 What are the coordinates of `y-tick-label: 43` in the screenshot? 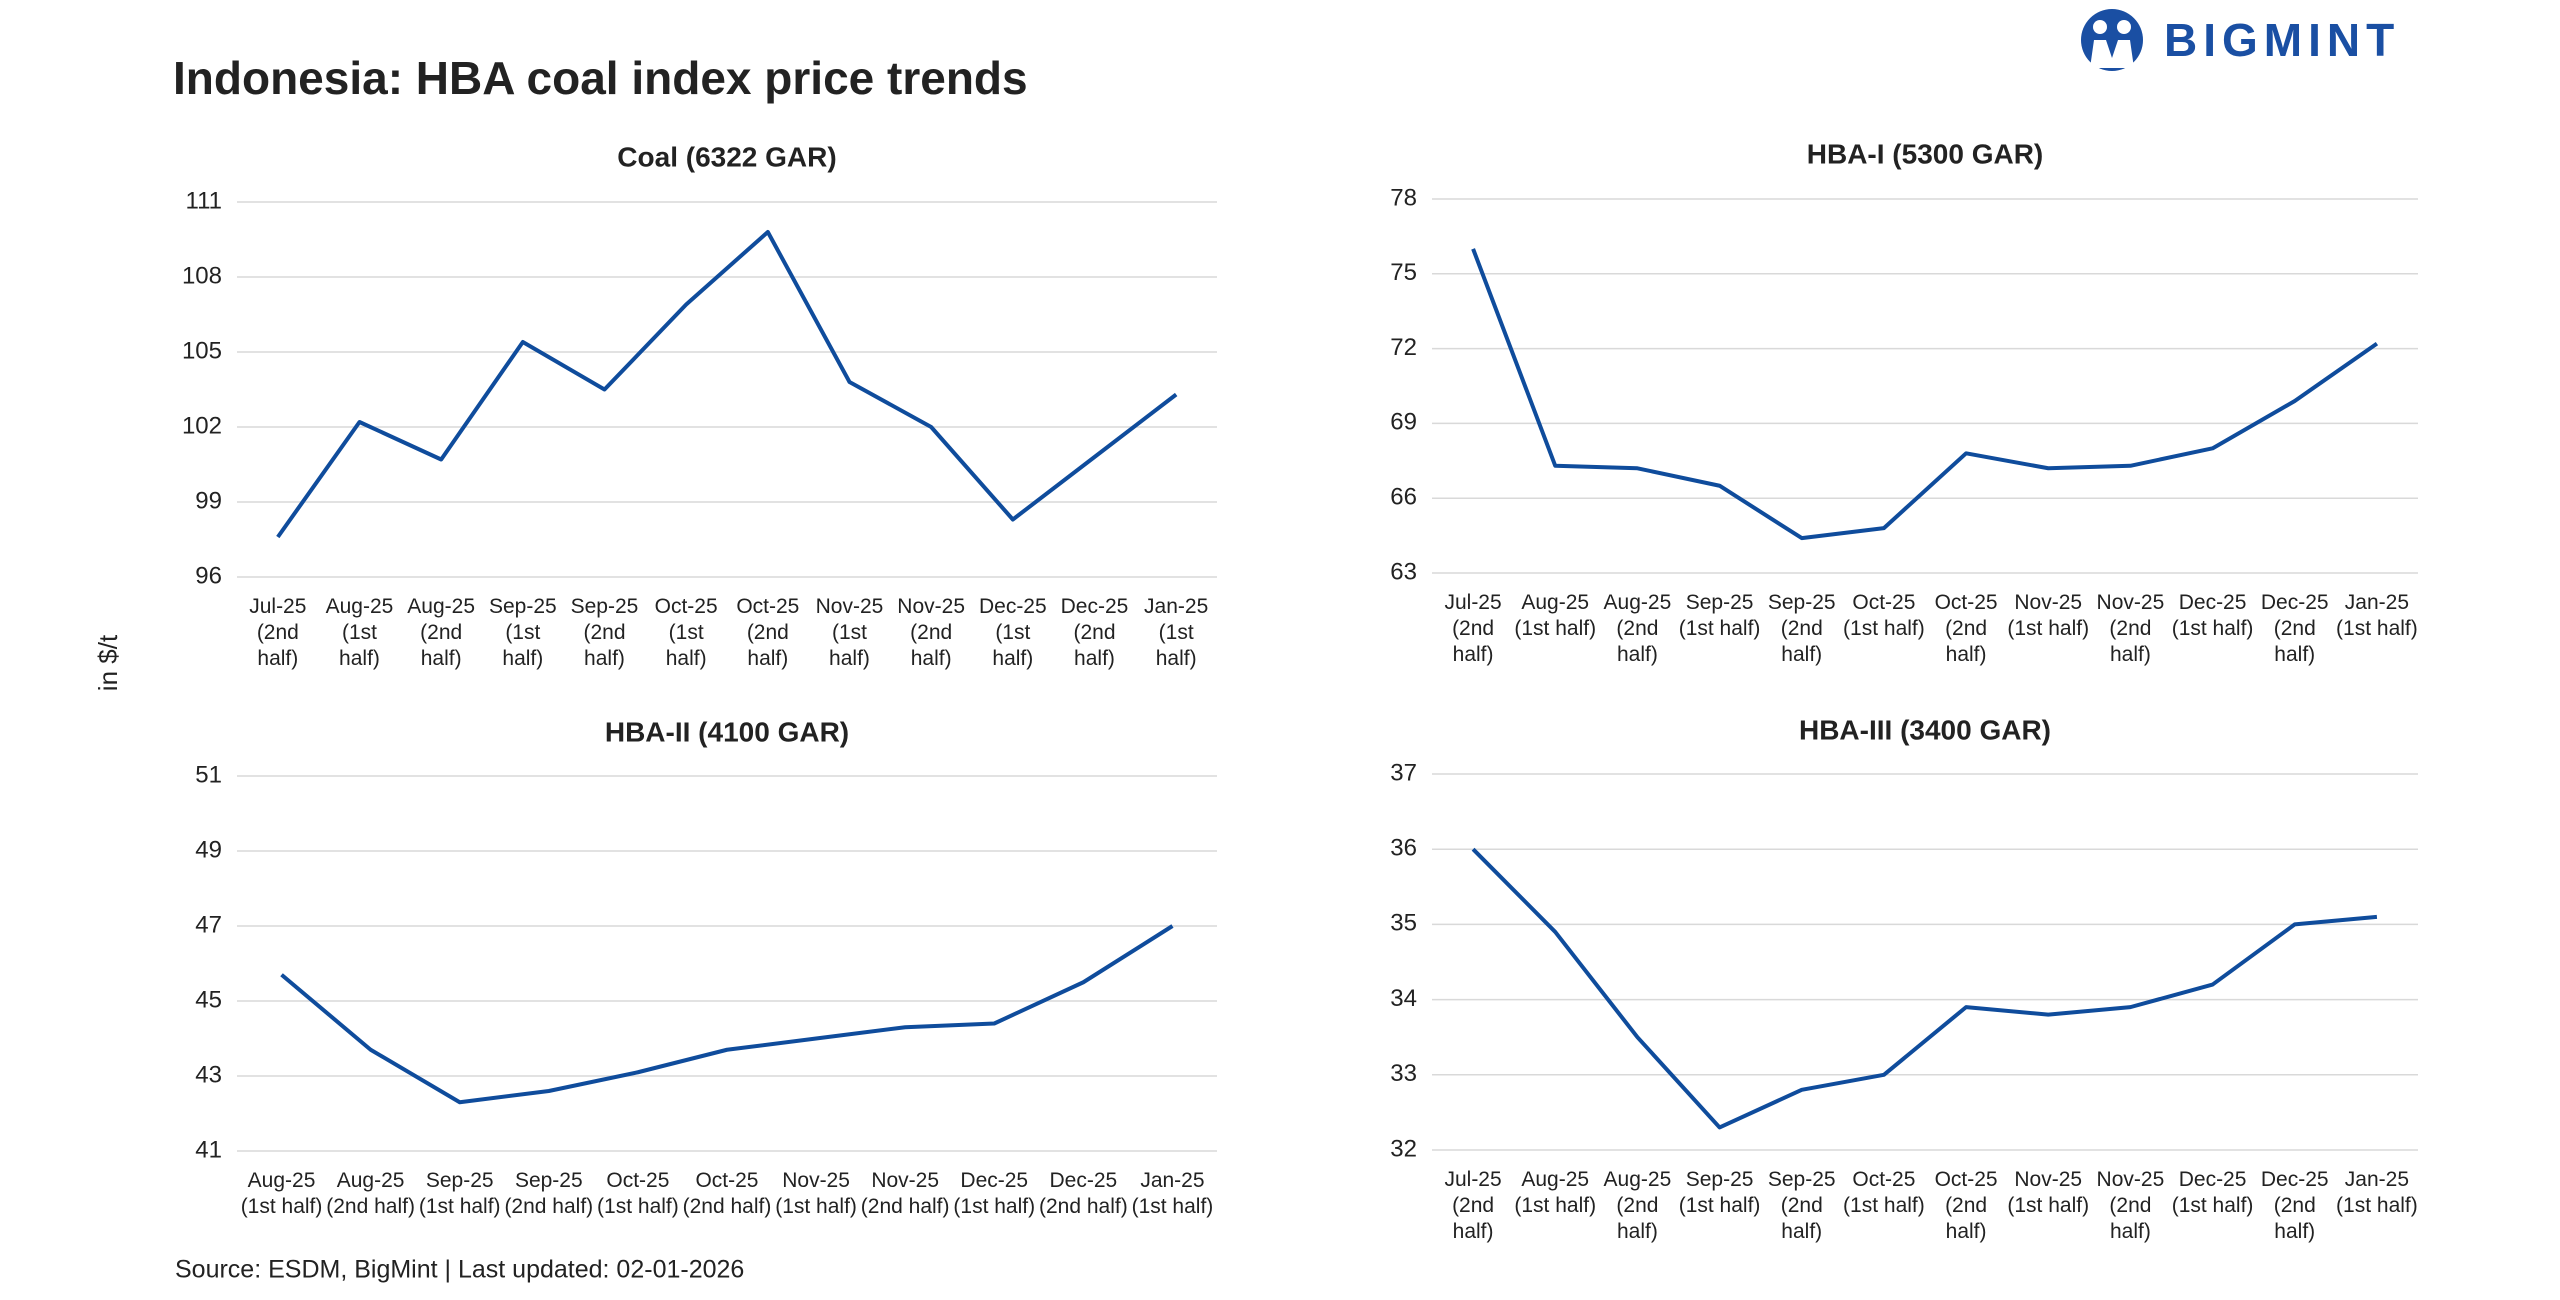 It's located at (208, 1074).